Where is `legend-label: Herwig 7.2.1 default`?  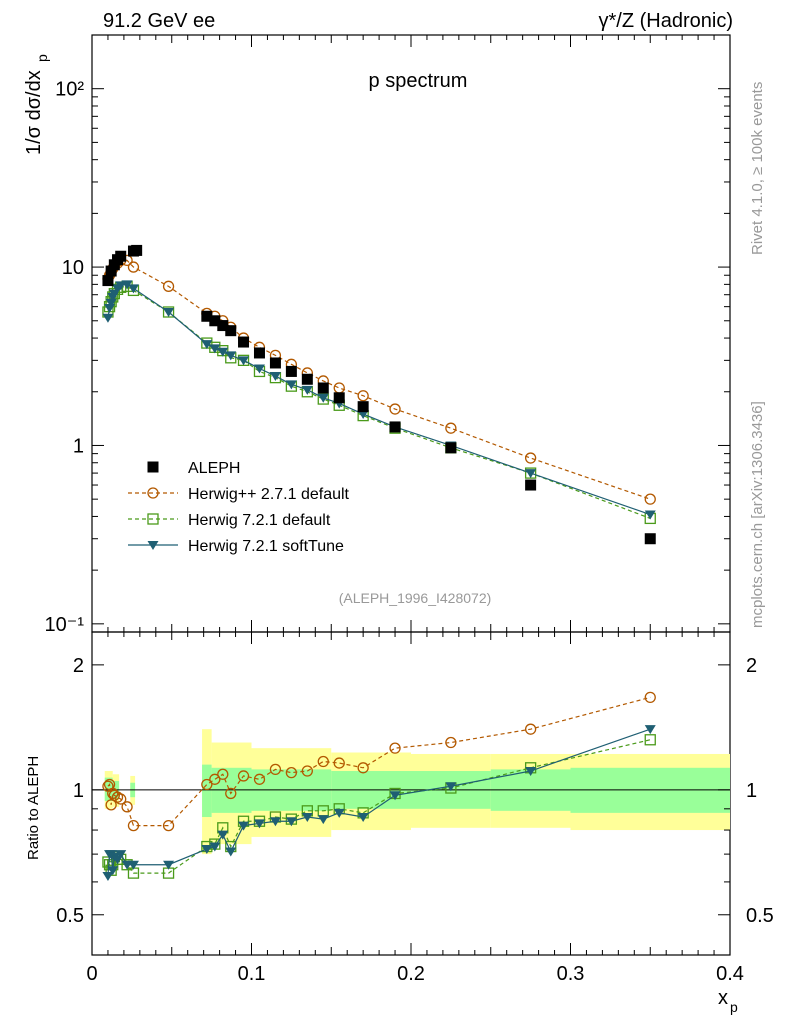 legend-label: Herwig 7.2.1 default is located at coordinates (259, 520).